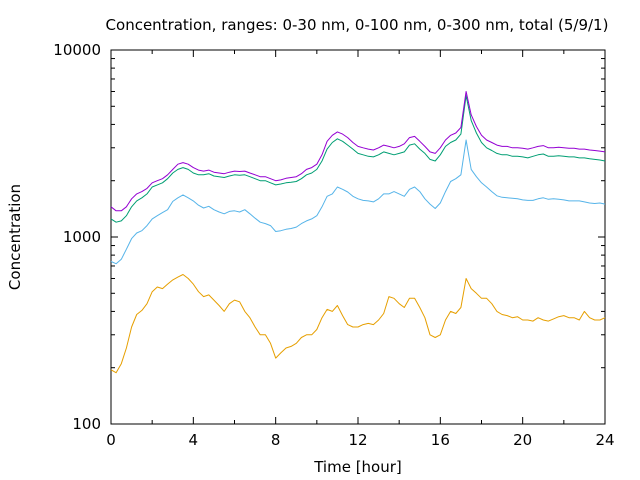  What do you see at coordinates (77, 50) in the screenshot?
I see `y-tick-label: 10000` at bounding box center [77, 50].